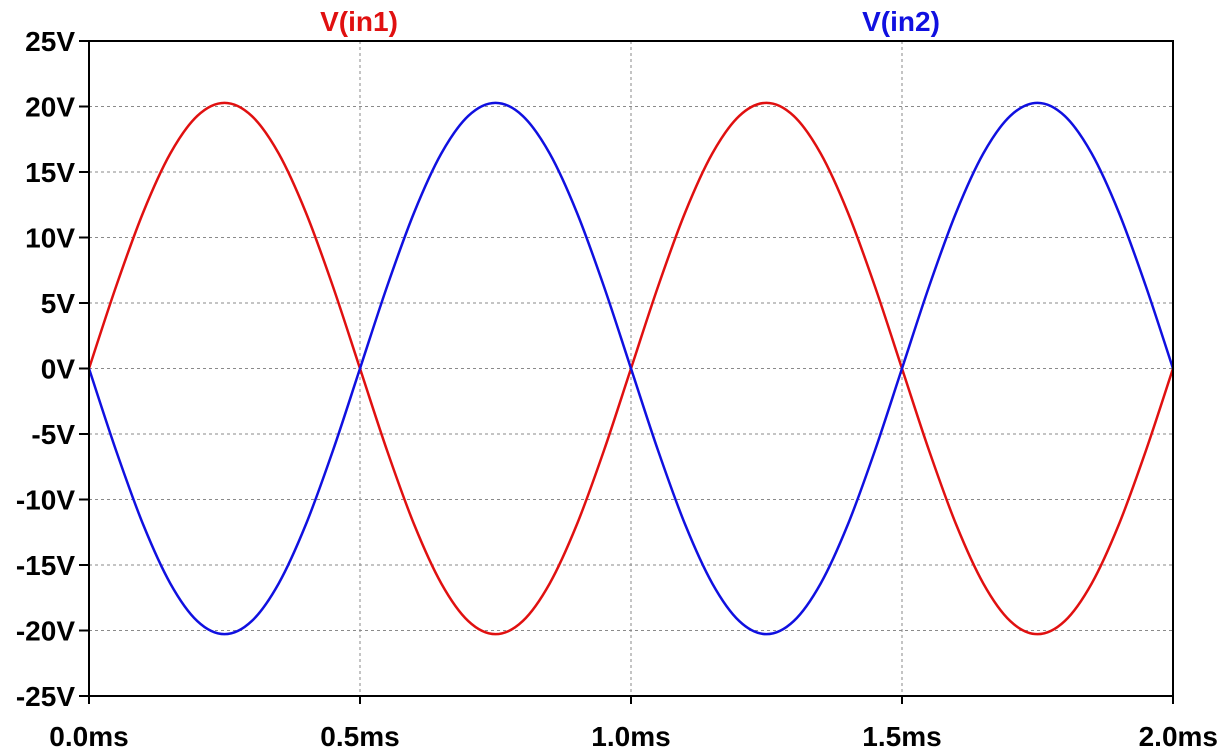 The image size is (1219, 755). What do you see at coordinates (50, 172) in the screenshot?
I see `y-tick-label: 15V` at bounding box center [50, 172].